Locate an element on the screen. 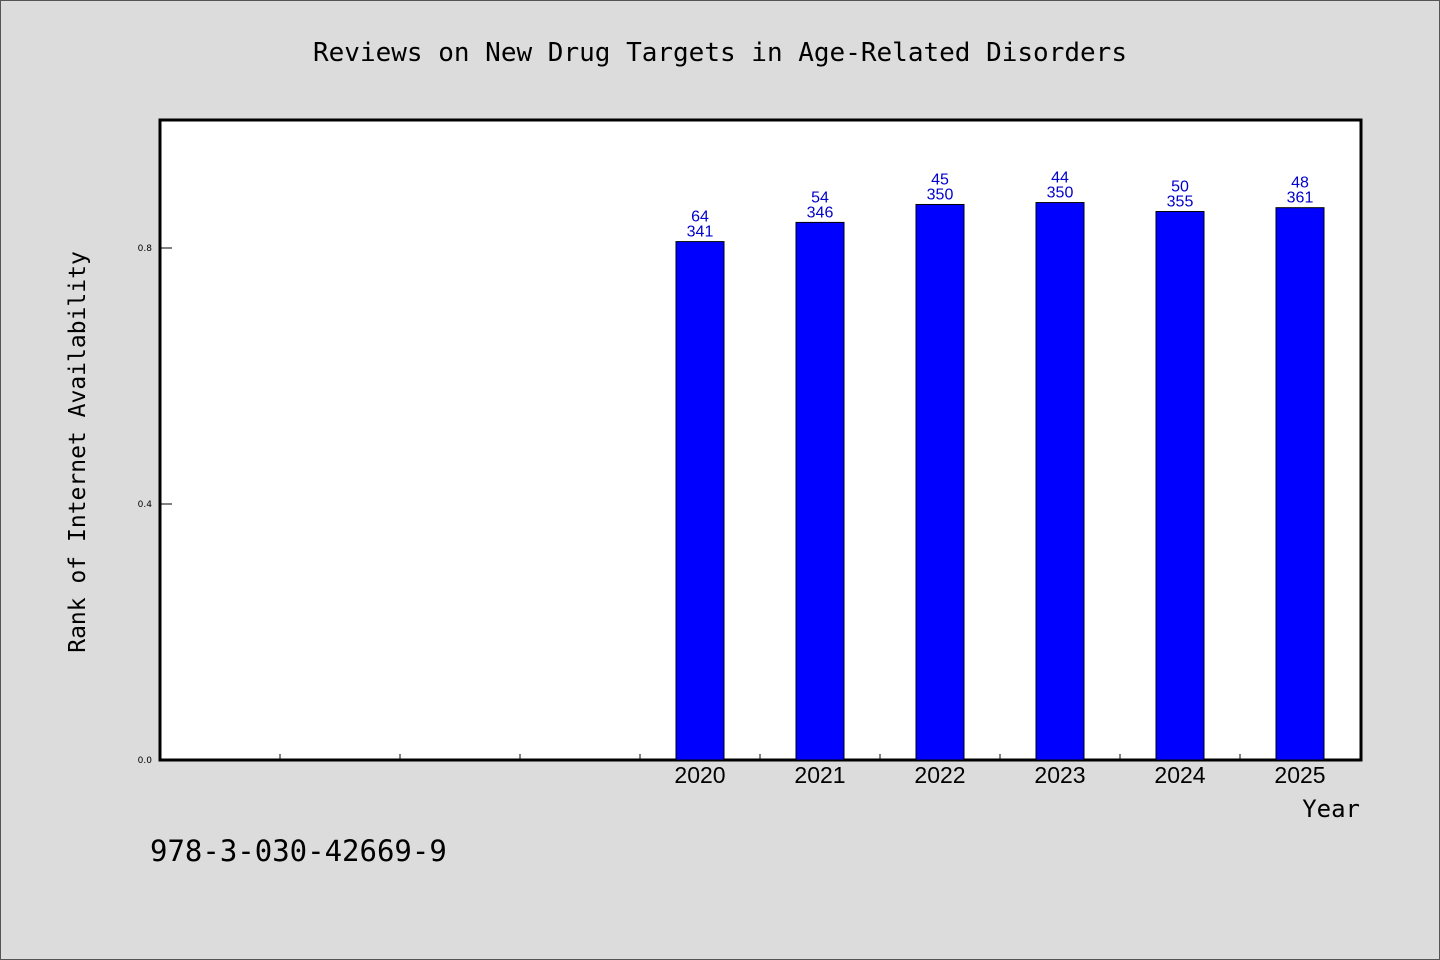 The height and width of the screenshot is (960, 1440). bar-label-top-2023: 44 is located at coordinates (1060, 178).